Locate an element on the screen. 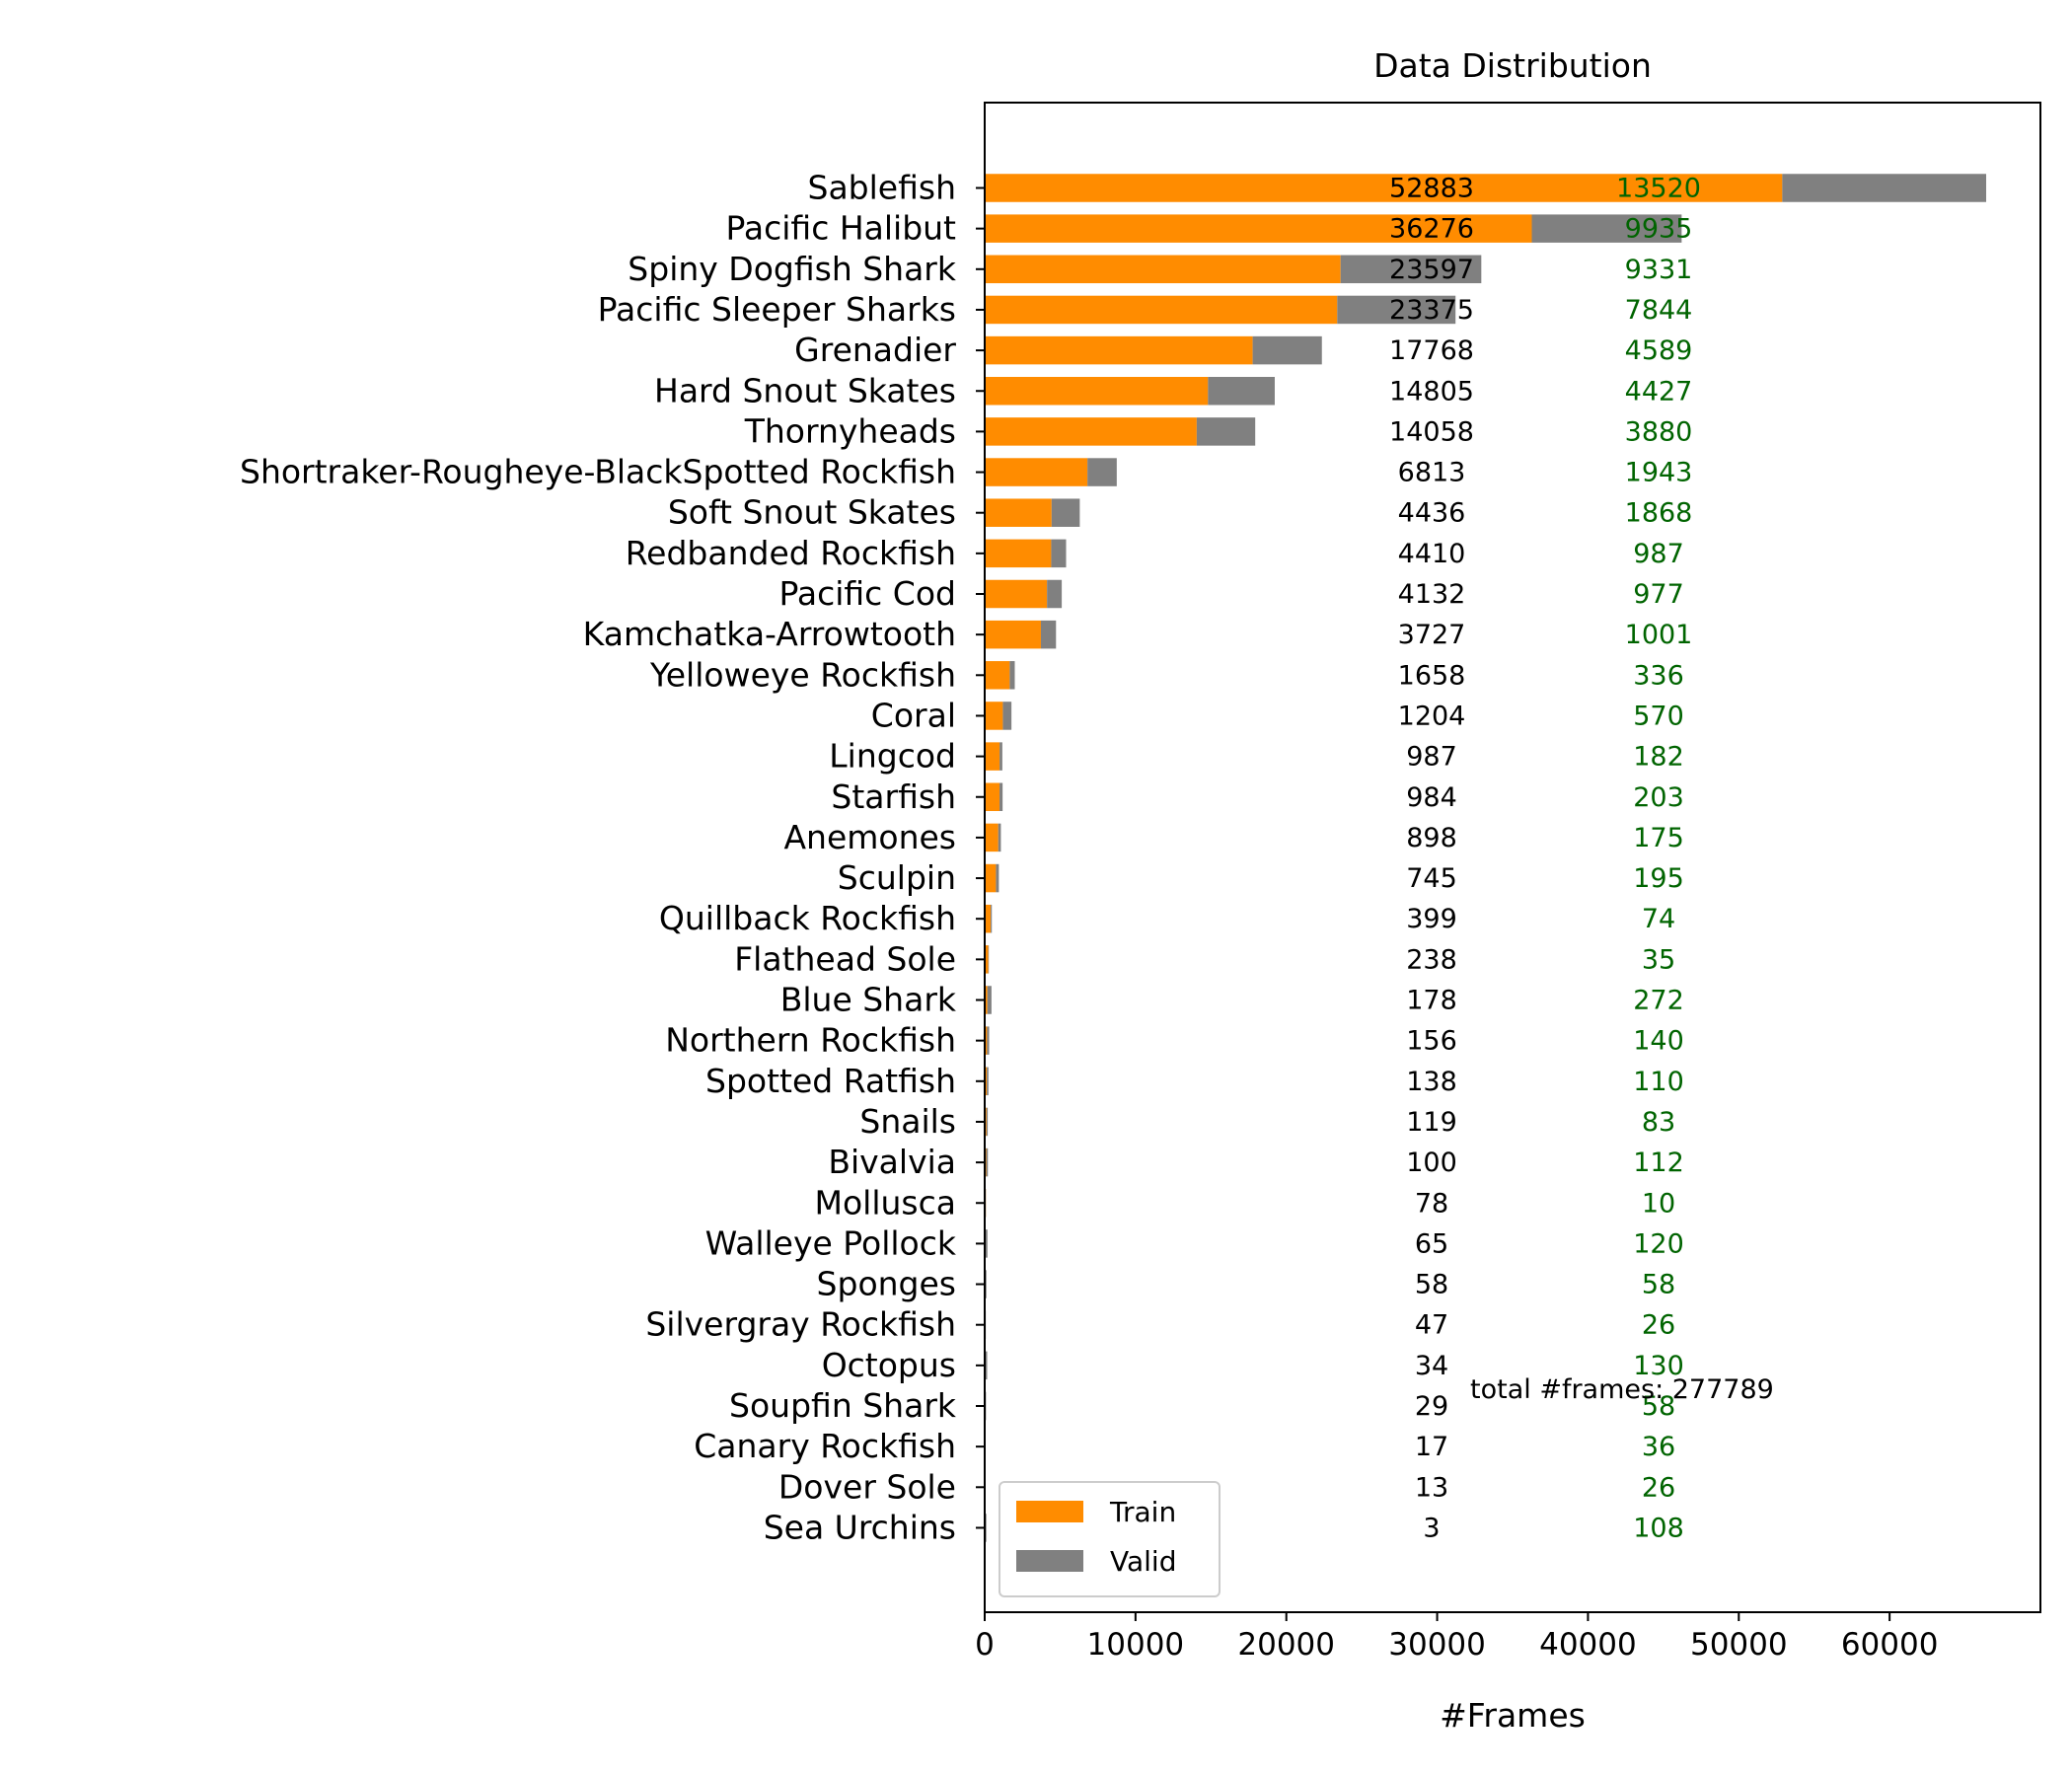  y-tick-label: Sponges is located at coordinates (887, 1284).